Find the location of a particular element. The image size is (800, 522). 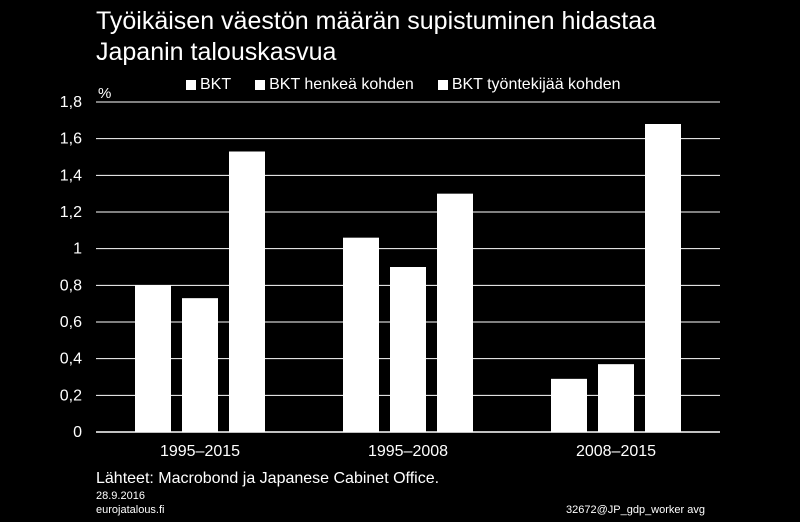

legend-label-bkt-per-worker: BKT työntekijää kohden is located at coordinates (536, 84).